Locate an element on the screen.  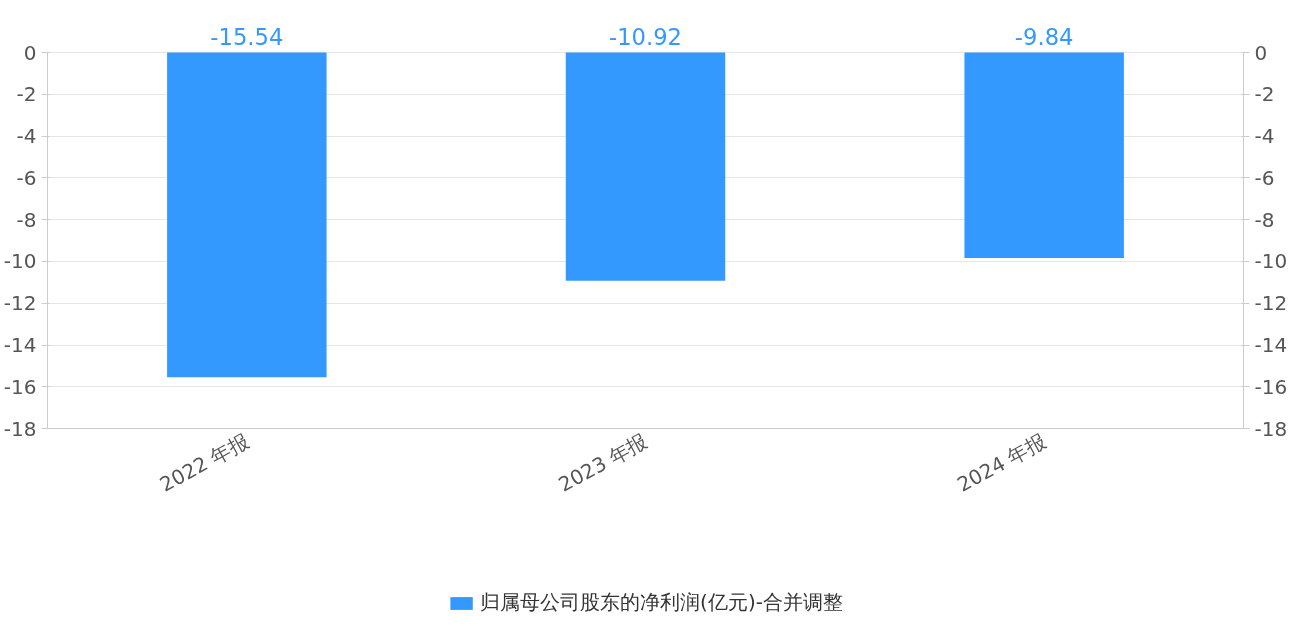
y-tick-label: -10 is located at coordinates (20, 261).